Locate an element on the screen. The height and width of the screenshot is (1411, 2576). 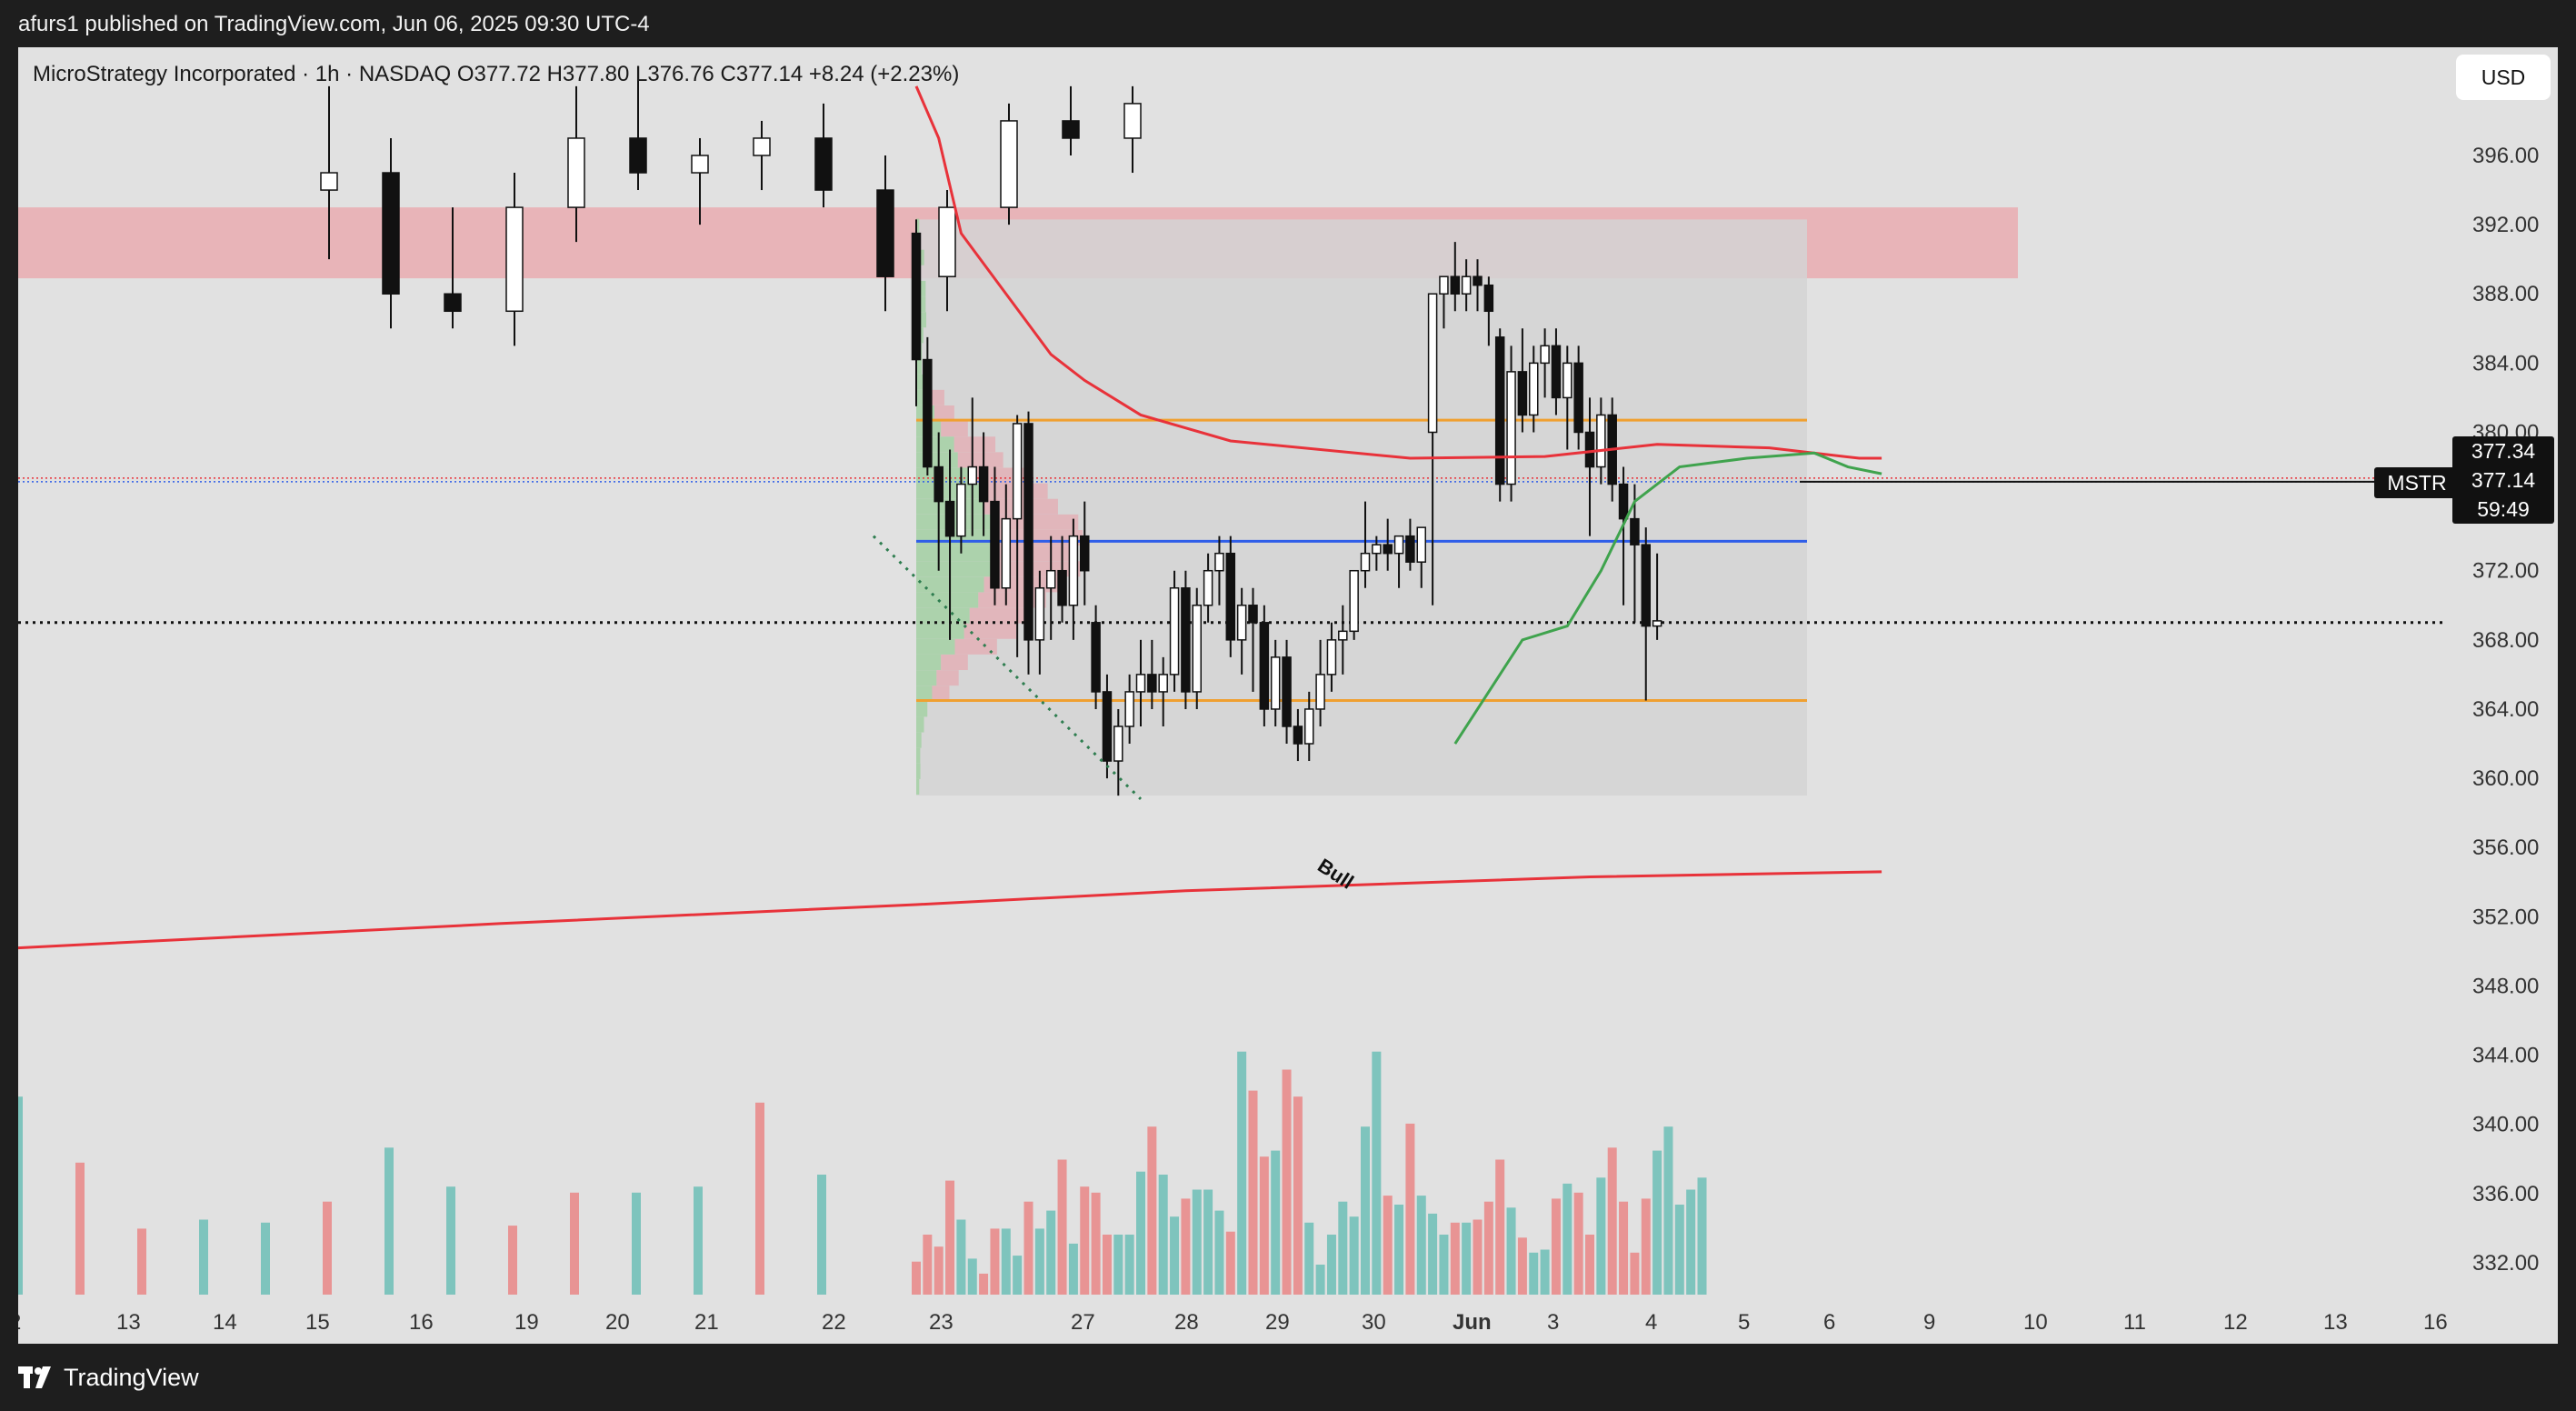
tradingview-brand: TradingView is located at coordinates (108, 1378).